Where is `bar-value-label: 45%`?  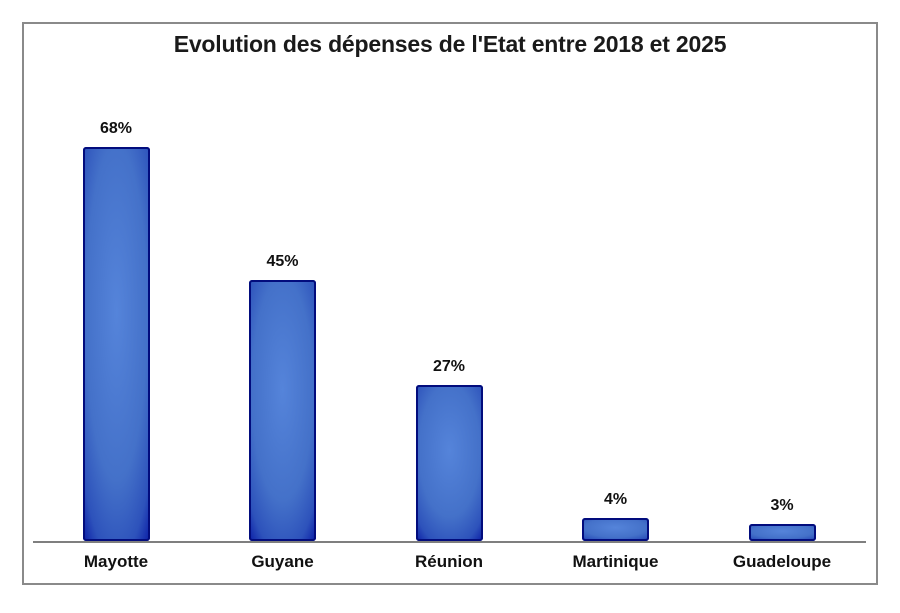 bar-value-label: 45% is located at coordinates (282, 261).